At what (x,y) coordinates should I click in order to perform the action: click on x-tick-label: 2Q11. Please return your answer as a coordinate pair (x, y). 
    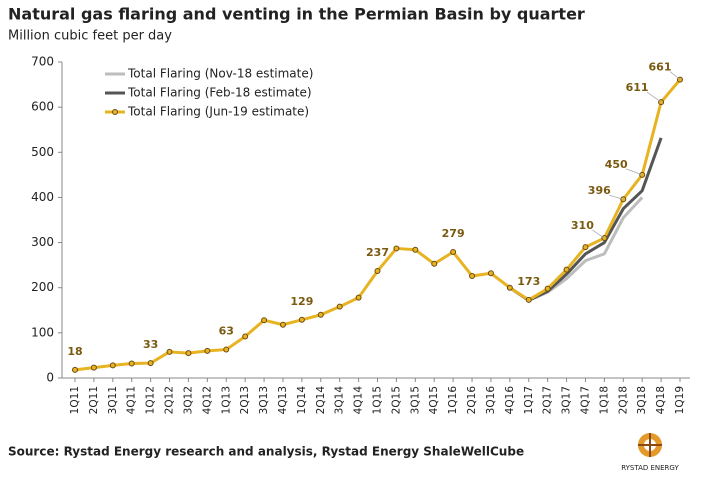
    Looking at the image, I should click on (94, 400).